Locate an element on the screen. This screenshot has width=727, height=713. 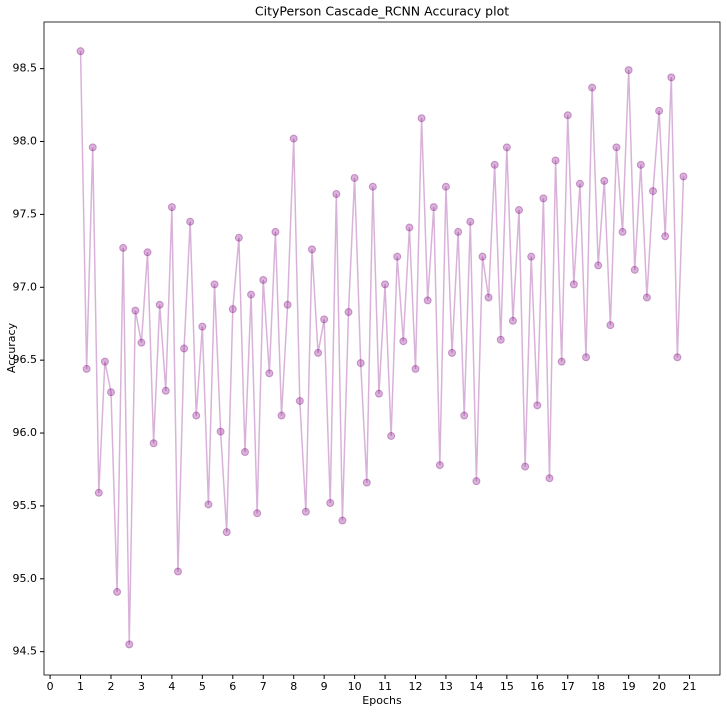
x-tick-label: 20 is located at coordinates (659, 686).